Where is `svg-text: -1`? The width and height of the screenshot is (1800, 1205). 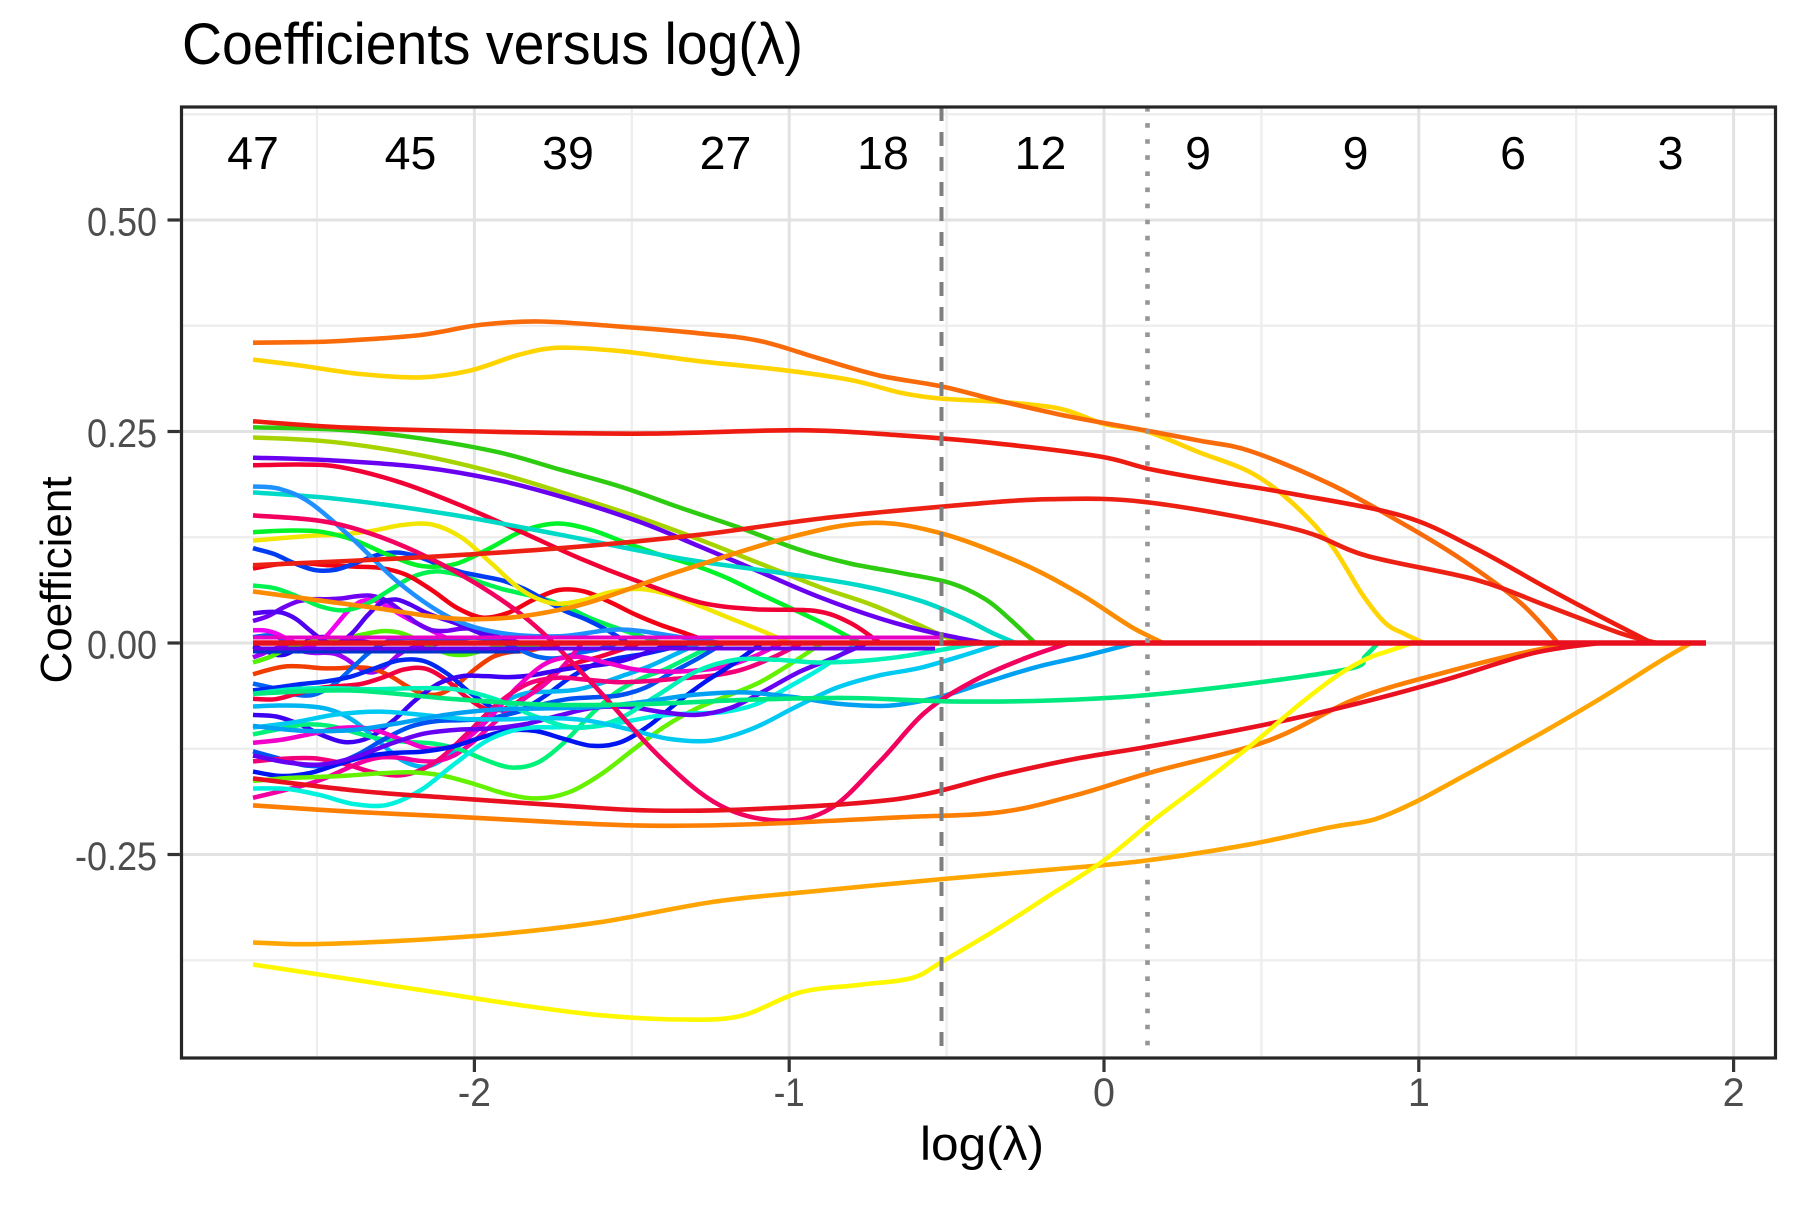
svg-text: -1 is located at coordinates (789, 1093).